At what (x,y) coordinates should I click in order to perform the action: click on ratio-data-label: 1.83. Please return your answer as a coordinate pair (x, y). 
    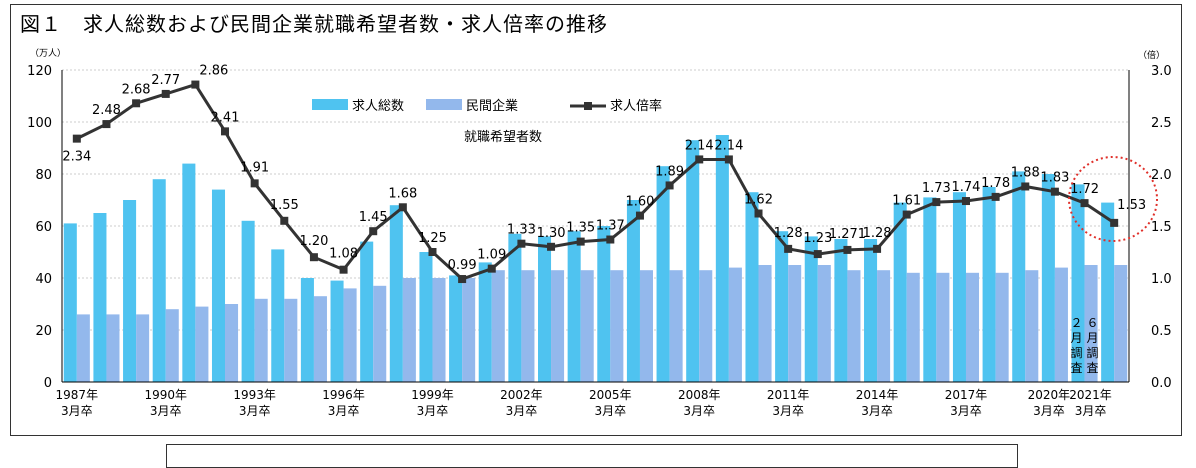
    Looking at the image, I should click on (1054, 178).